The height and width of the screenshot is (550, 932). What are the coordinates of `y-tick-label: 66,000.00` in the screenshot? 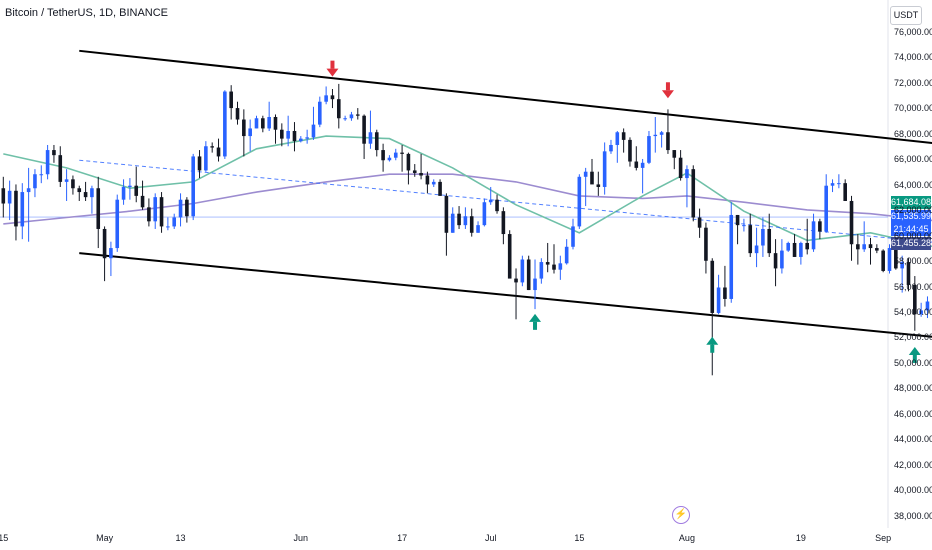 It's located at (913, 159).